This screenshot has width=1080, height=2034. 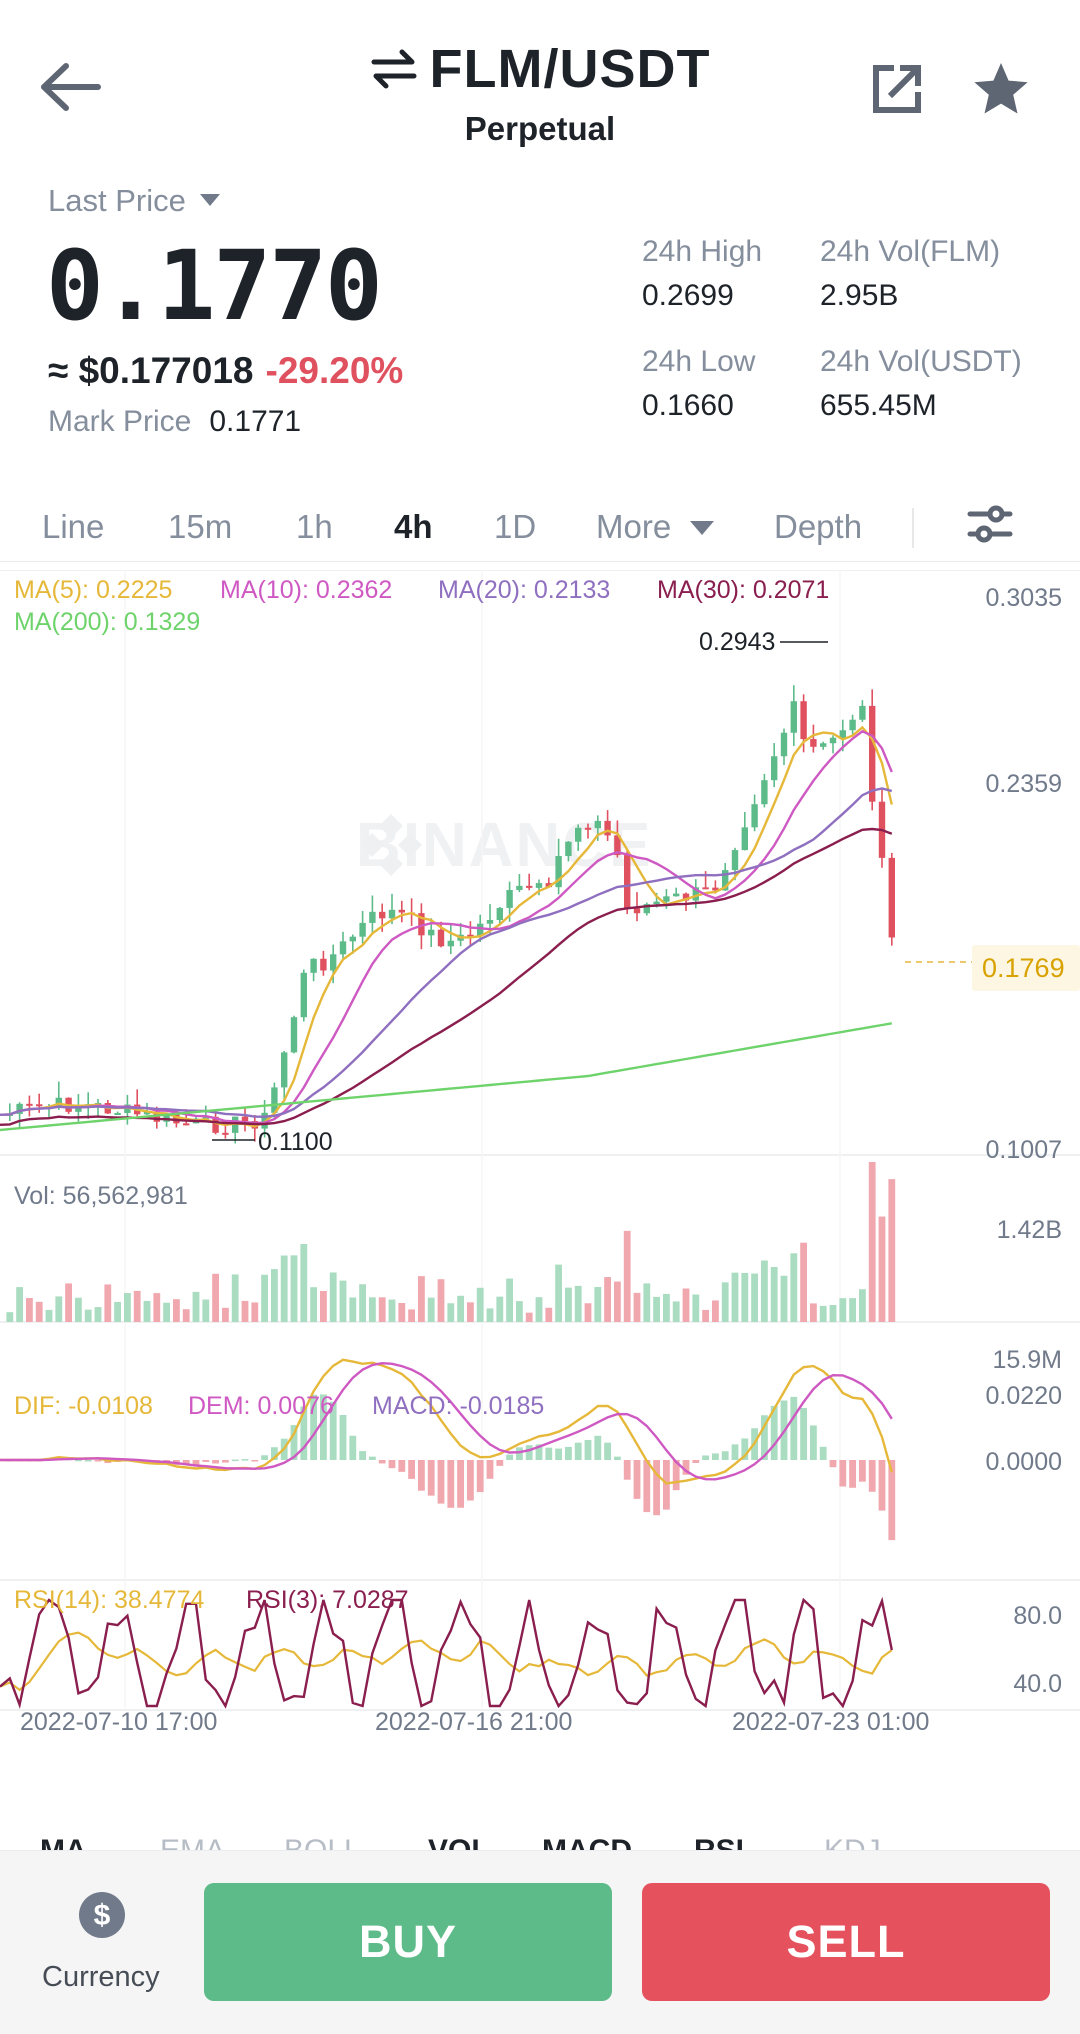 What do you see at coordinates (134, 201) in the screenshot?
I see `last-price-selector: Last Price` at bounding box center [134, 201].